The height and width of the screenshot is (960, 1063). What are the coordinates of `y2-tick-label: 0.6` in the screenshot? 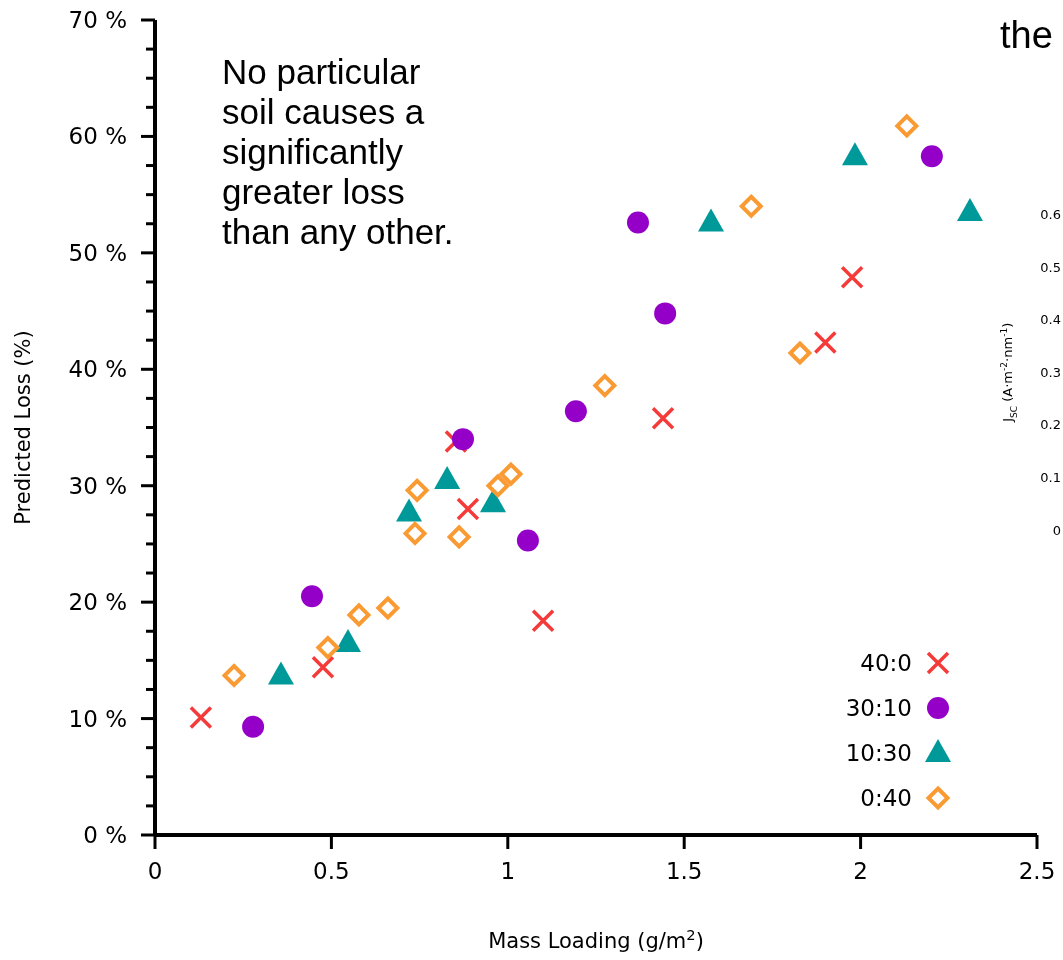 It's located at (1050, 215).